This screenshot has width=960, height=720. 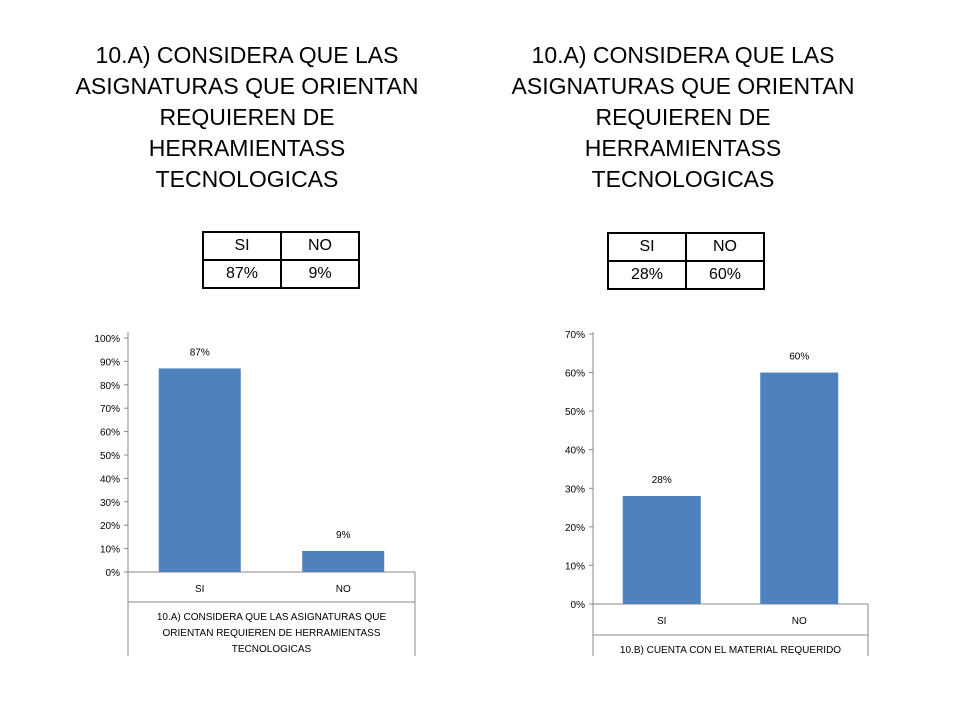 I want to click on x-axis-title-line: 10.A) CONSIDERA QUE LAS ASIGNATURAS QUE, so click(x=272, y=617).